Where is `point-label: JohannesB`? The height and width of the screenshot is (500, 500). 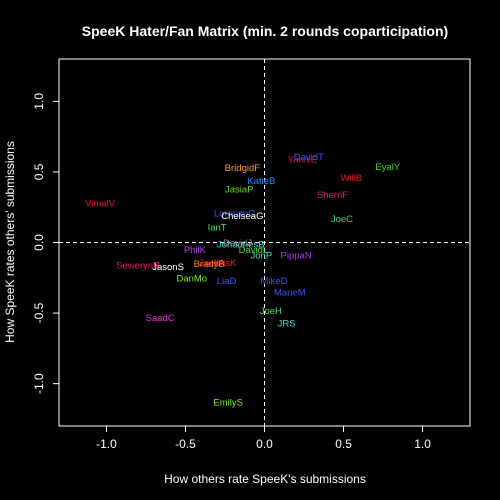
point-label: JohannesB is located at coordinates (241, 244).